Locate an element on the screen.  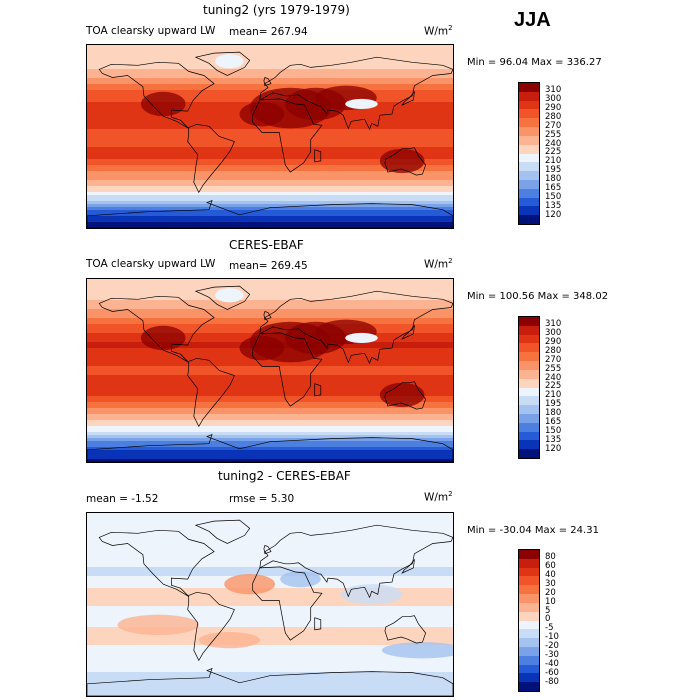
panel3-map is located at coordinates (270, 604).